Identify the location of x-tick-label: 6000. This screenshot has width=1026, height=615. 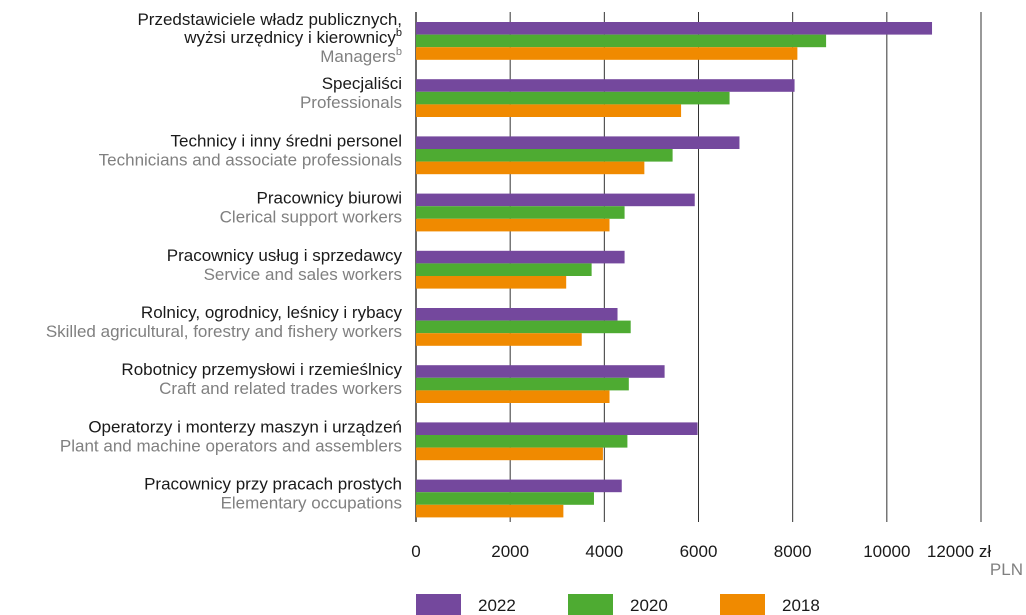
(699, 551).